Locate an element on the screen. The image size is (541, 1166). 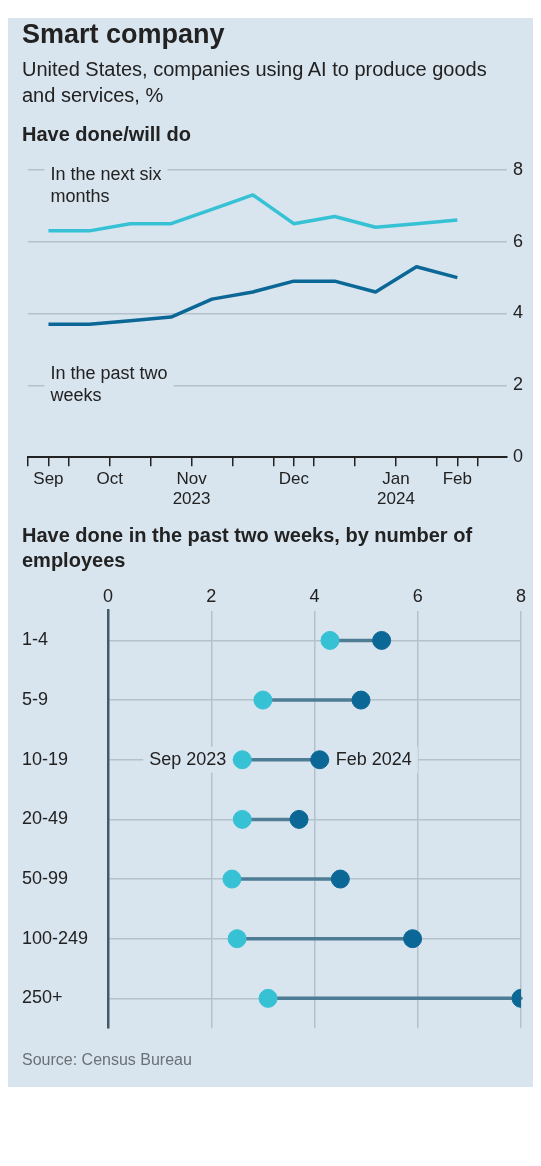
y-tick-label: 10-19 is located at coordinates (45, 758).